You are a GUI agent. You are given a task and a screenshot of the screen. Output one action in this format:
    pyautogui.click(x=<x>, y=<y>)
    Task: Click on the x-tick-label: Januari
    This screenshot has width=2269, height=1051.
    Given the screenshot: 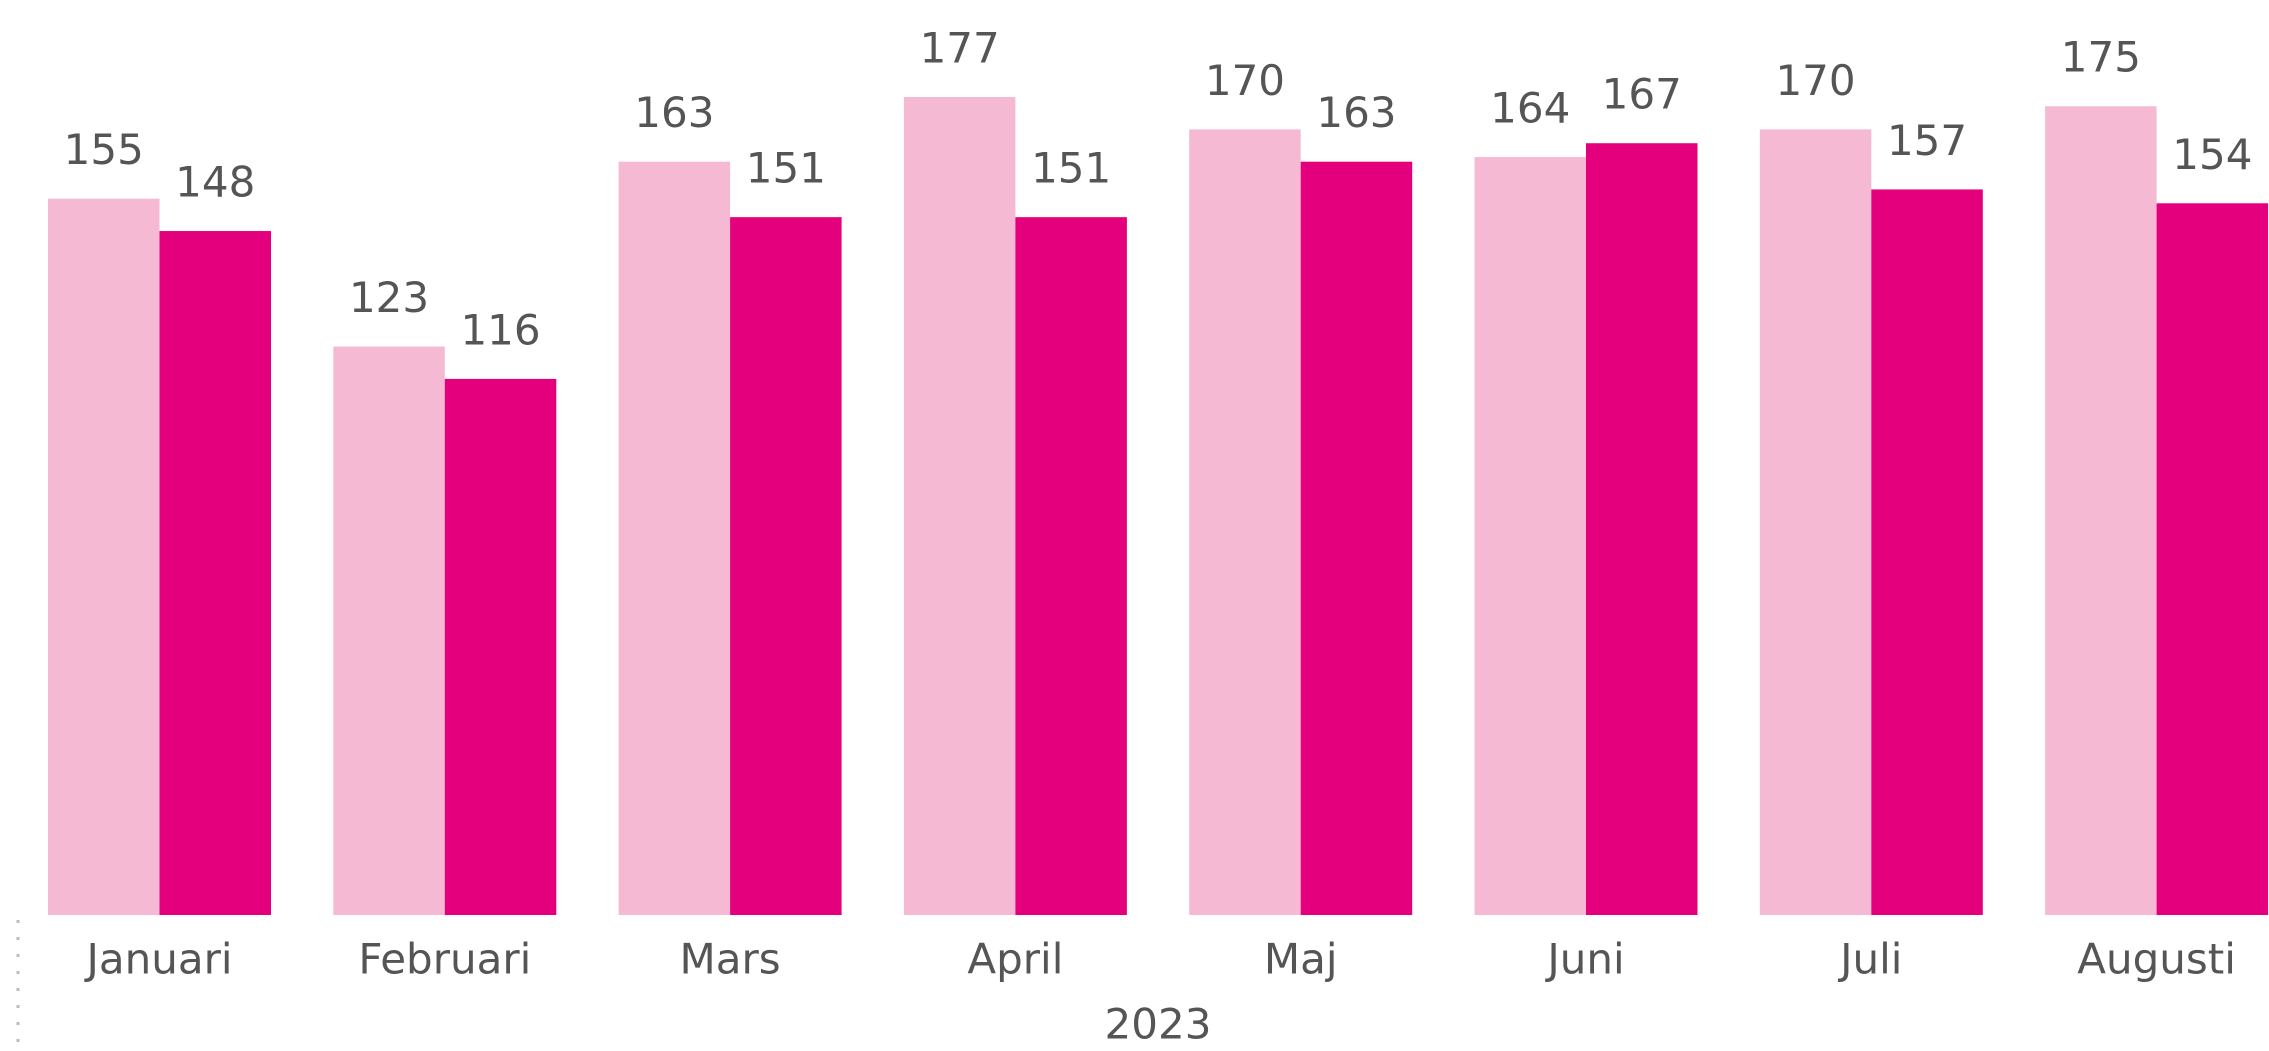 What is the action you would take?
    pyautogui.click(x=157, y=959)
    